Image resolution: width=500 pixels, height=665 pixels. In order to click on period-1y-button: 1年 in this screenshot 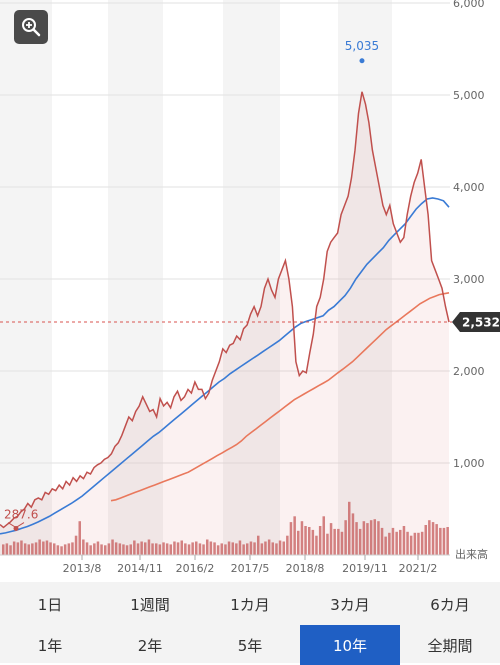, I will do `click(50, 645)`.